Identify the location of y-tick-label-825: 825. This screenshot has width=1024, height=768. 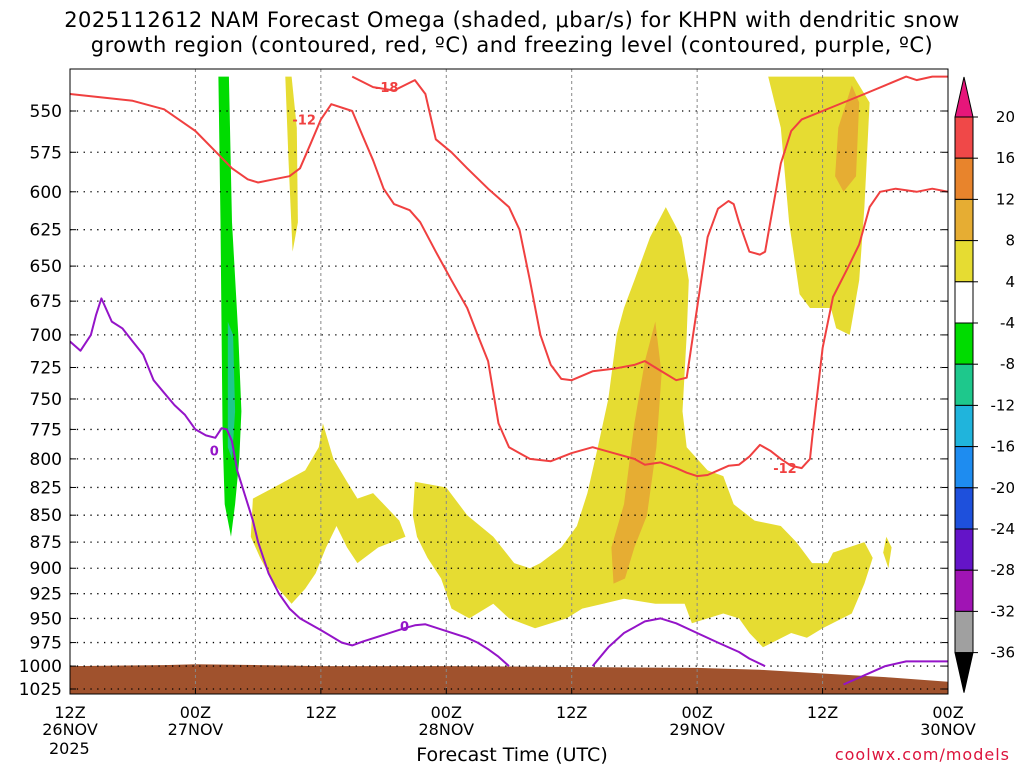
(46, 488).